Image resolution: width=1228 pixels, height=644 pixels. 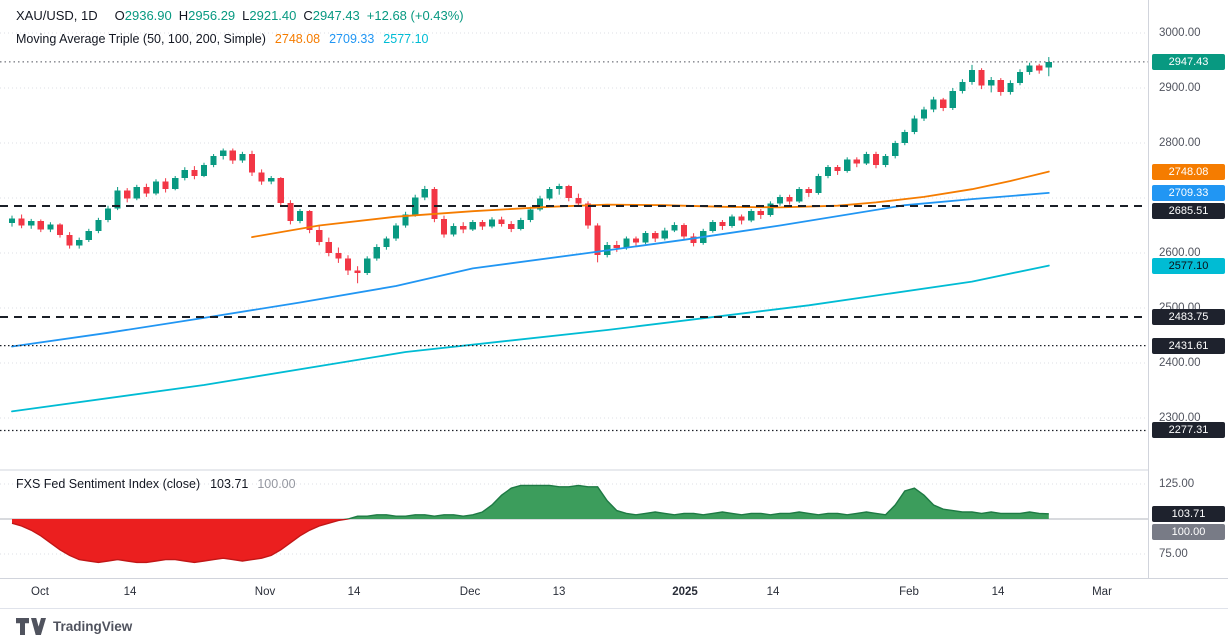 What do you see at coordinates (1188, 531) in the screenshot?
I see `price-badge: 100.00` at bounding box center [1188, 531].